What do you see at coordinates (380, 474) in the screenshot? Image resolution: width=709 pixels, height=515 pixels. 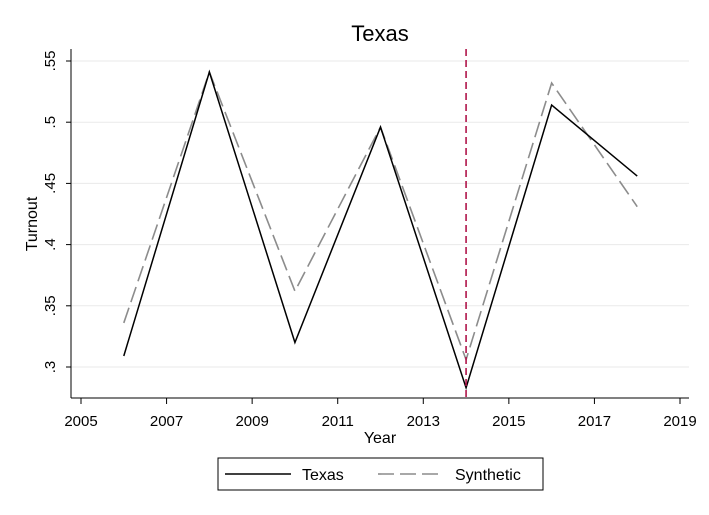 I see `legend: Texas Synthetic` at bounding box center [380, 474].